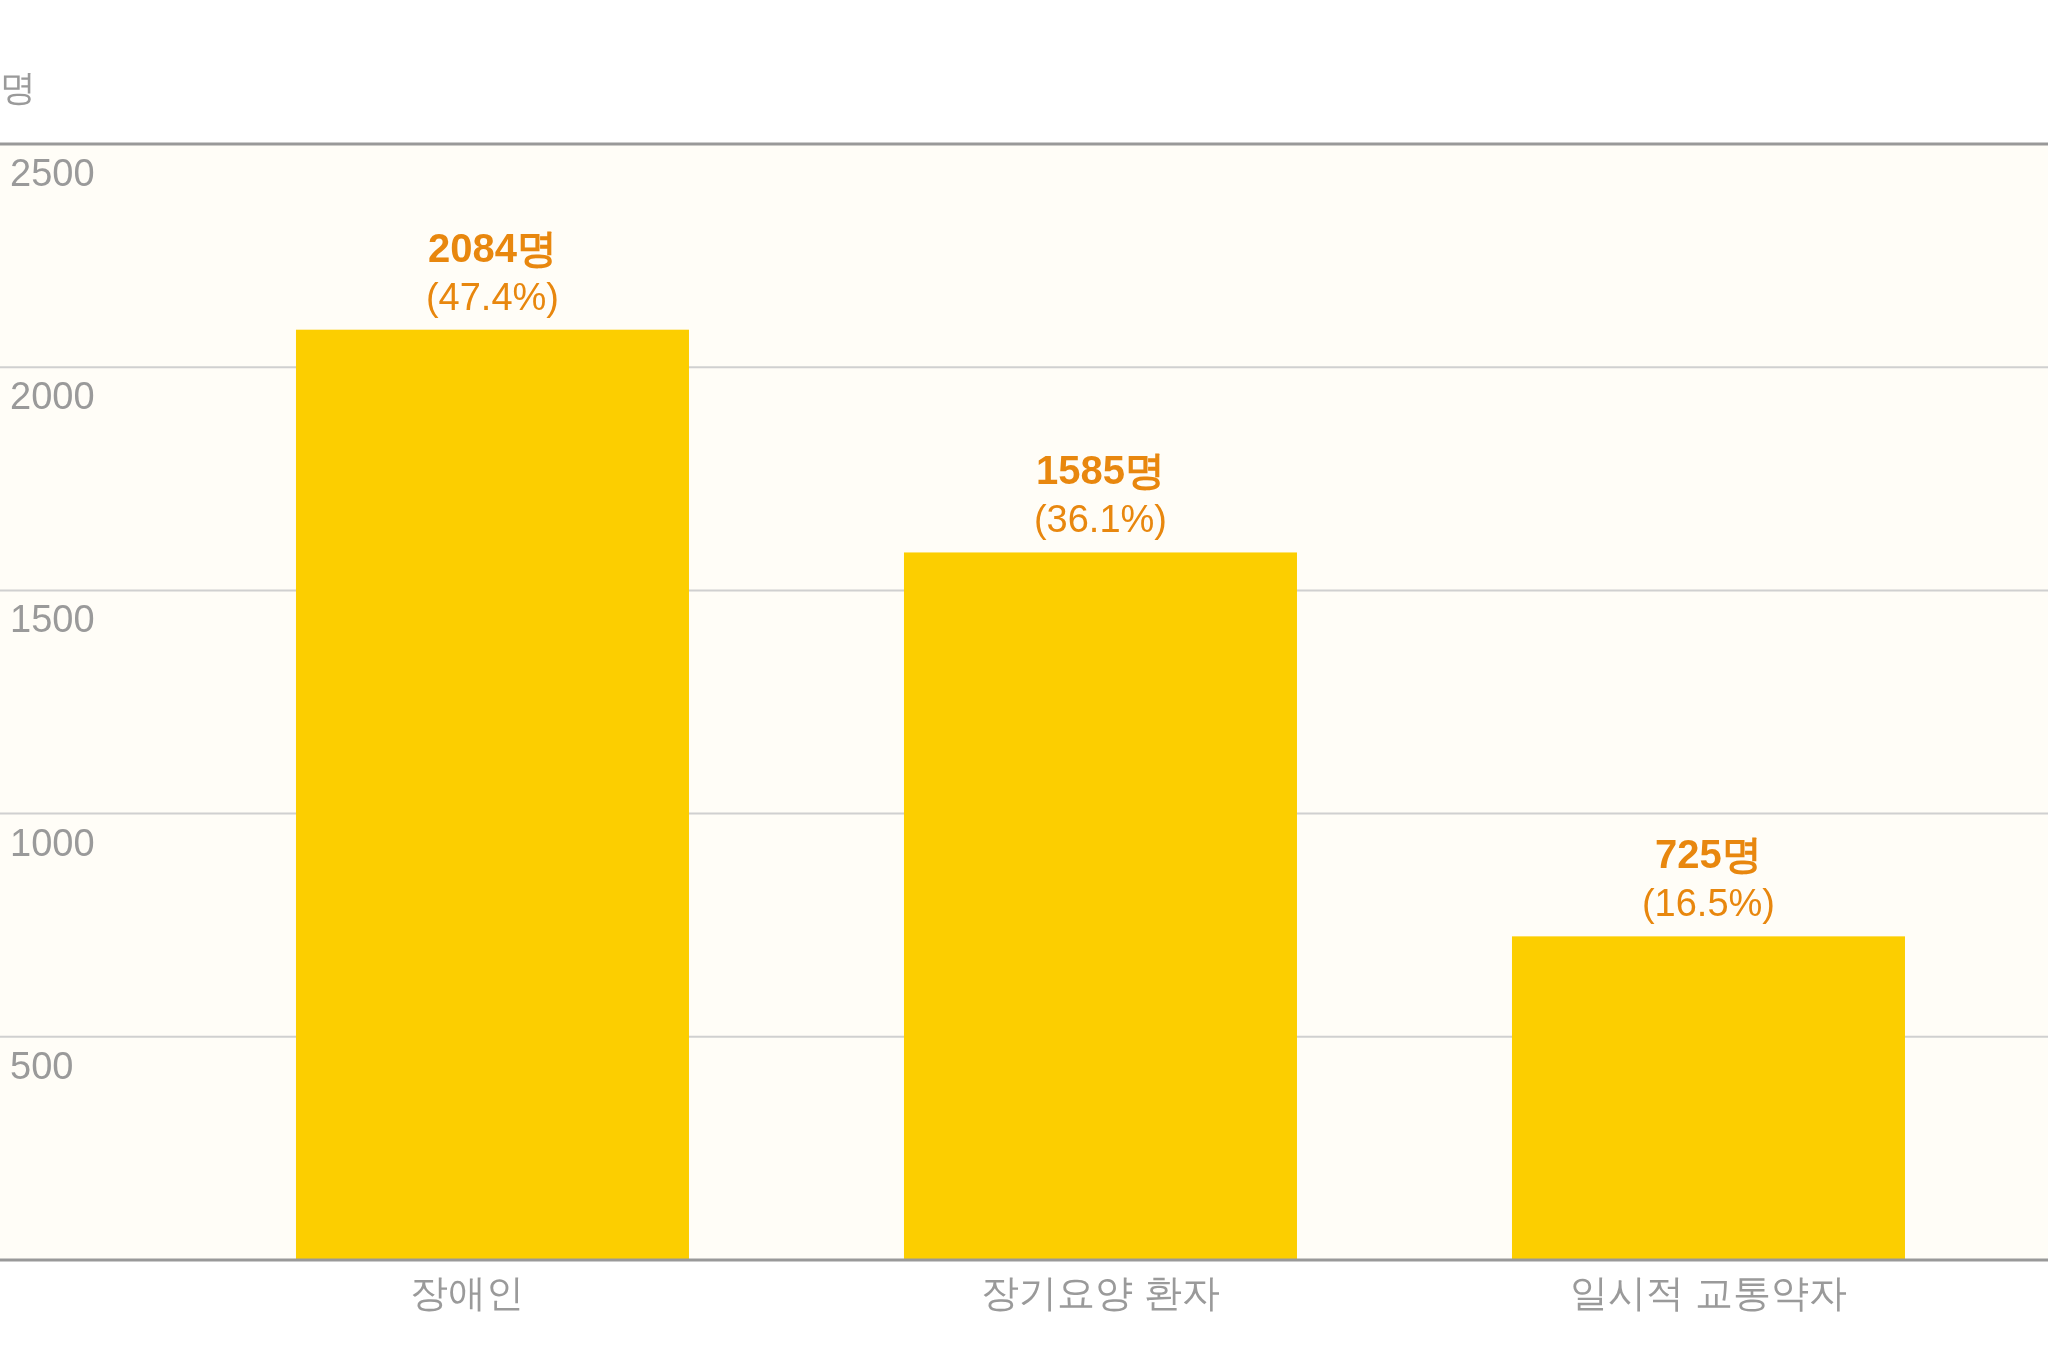 The image size is (2048, 1363). What do you see at coordinates (492, 247) in the screenshot?
I see `data-label: 2084명` at bounding box center [492, 247].